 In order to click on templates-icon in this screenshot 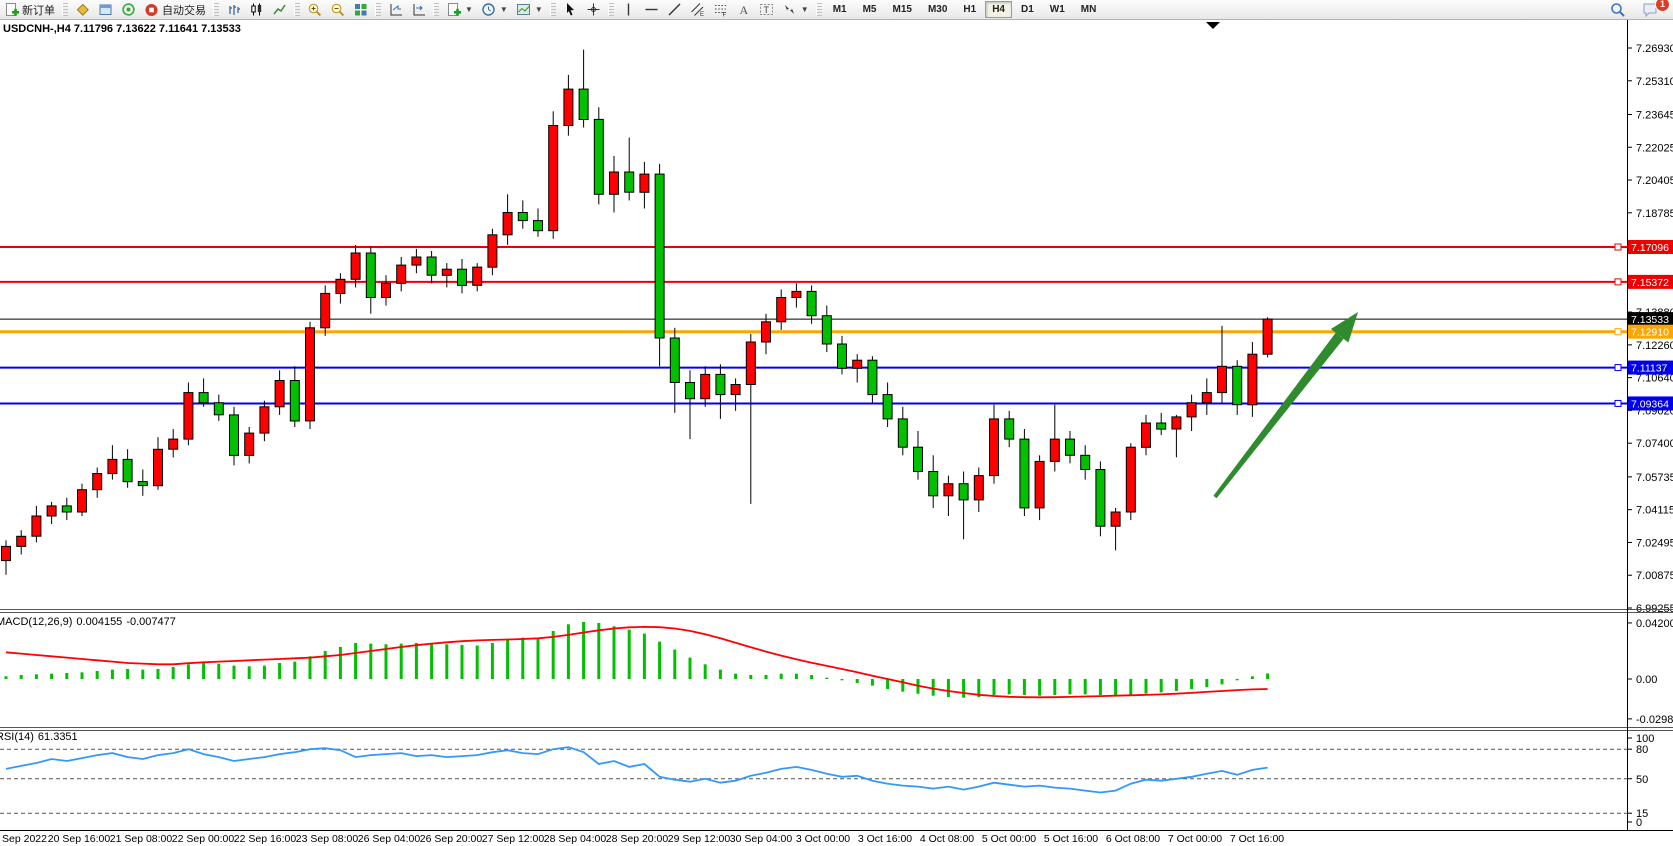, I will do `click(523, 9)`.